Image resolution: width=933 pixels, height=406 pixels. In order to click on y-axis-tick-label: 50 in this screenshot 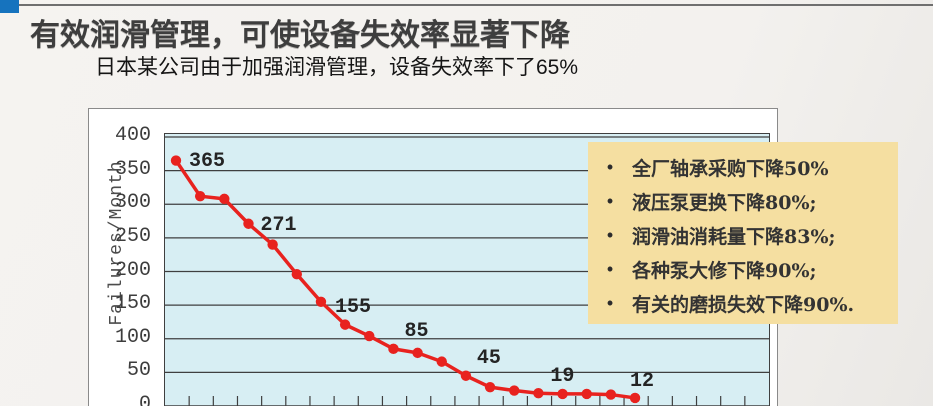, I will do `click(138, 371)`.